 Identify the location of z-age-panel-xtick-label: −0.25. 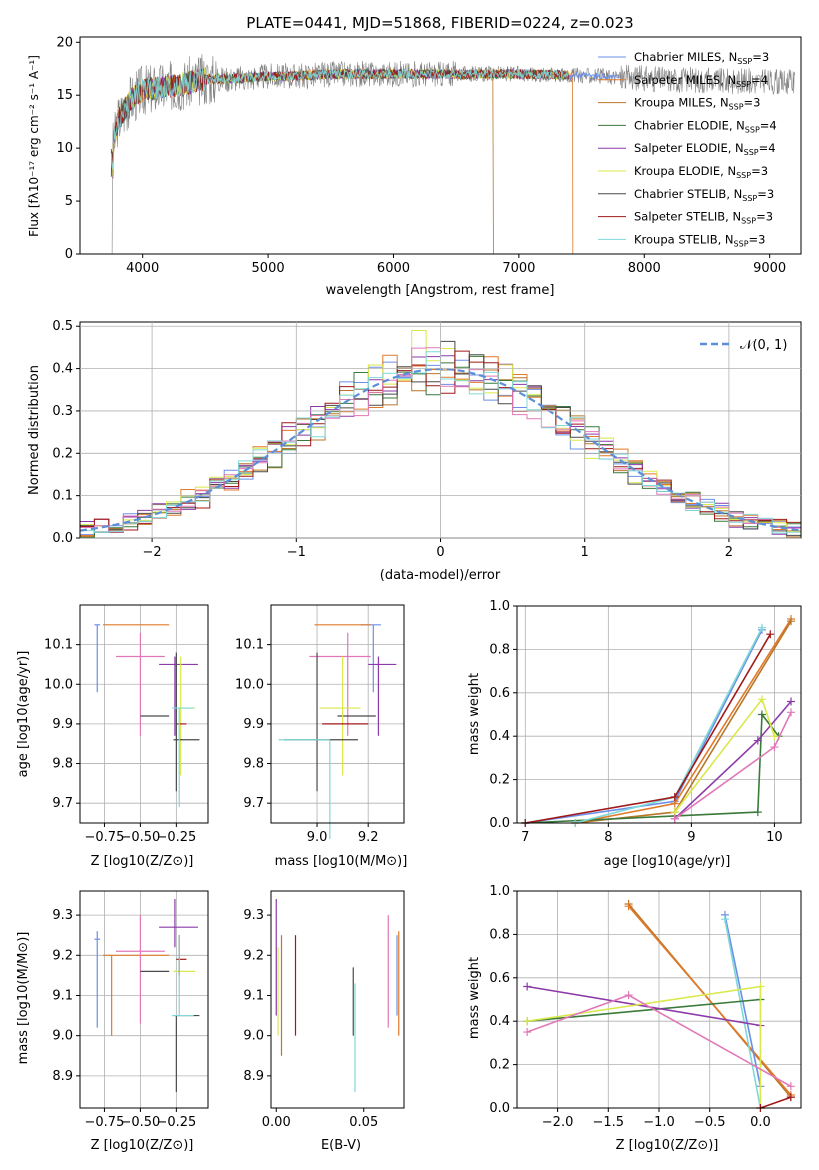
(176, 837).